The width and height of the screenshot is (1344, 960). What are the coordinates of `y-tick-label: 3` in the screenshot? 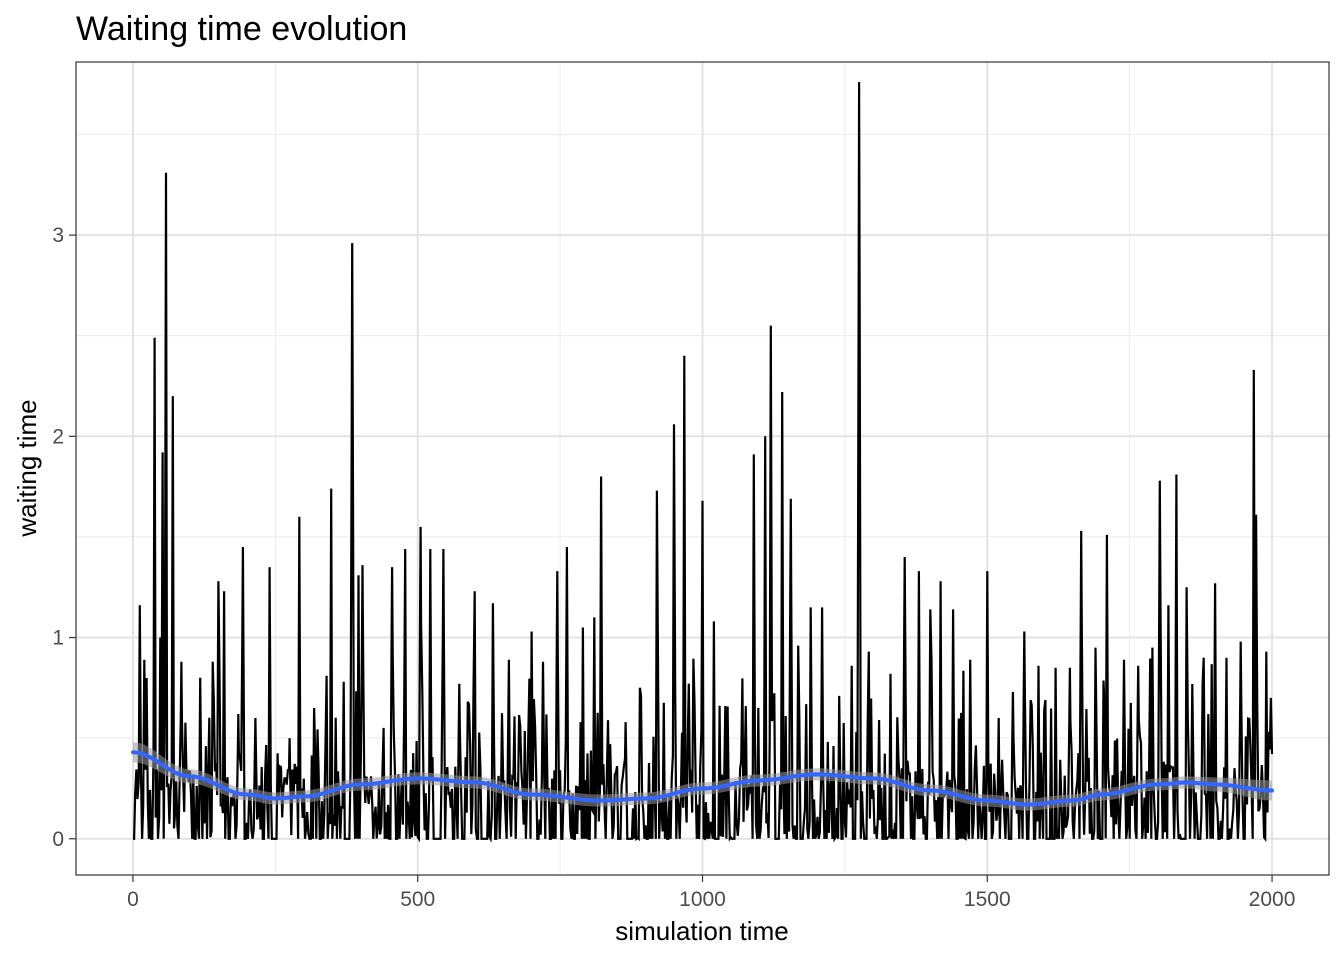 It's located at (58, 235).